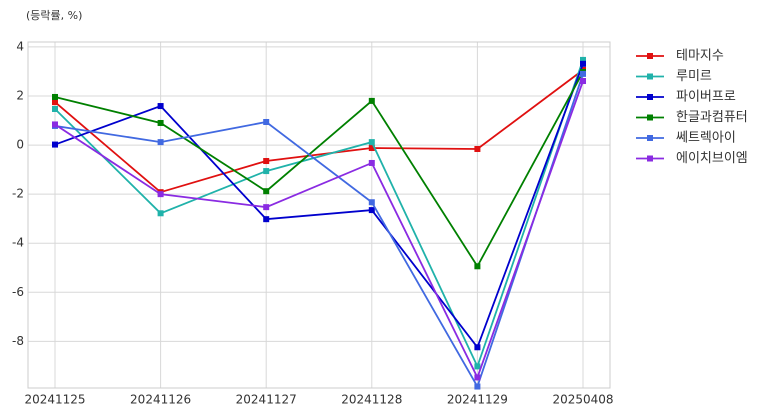  I want to click on x-tick-label: 20241125, so click(54, 400).